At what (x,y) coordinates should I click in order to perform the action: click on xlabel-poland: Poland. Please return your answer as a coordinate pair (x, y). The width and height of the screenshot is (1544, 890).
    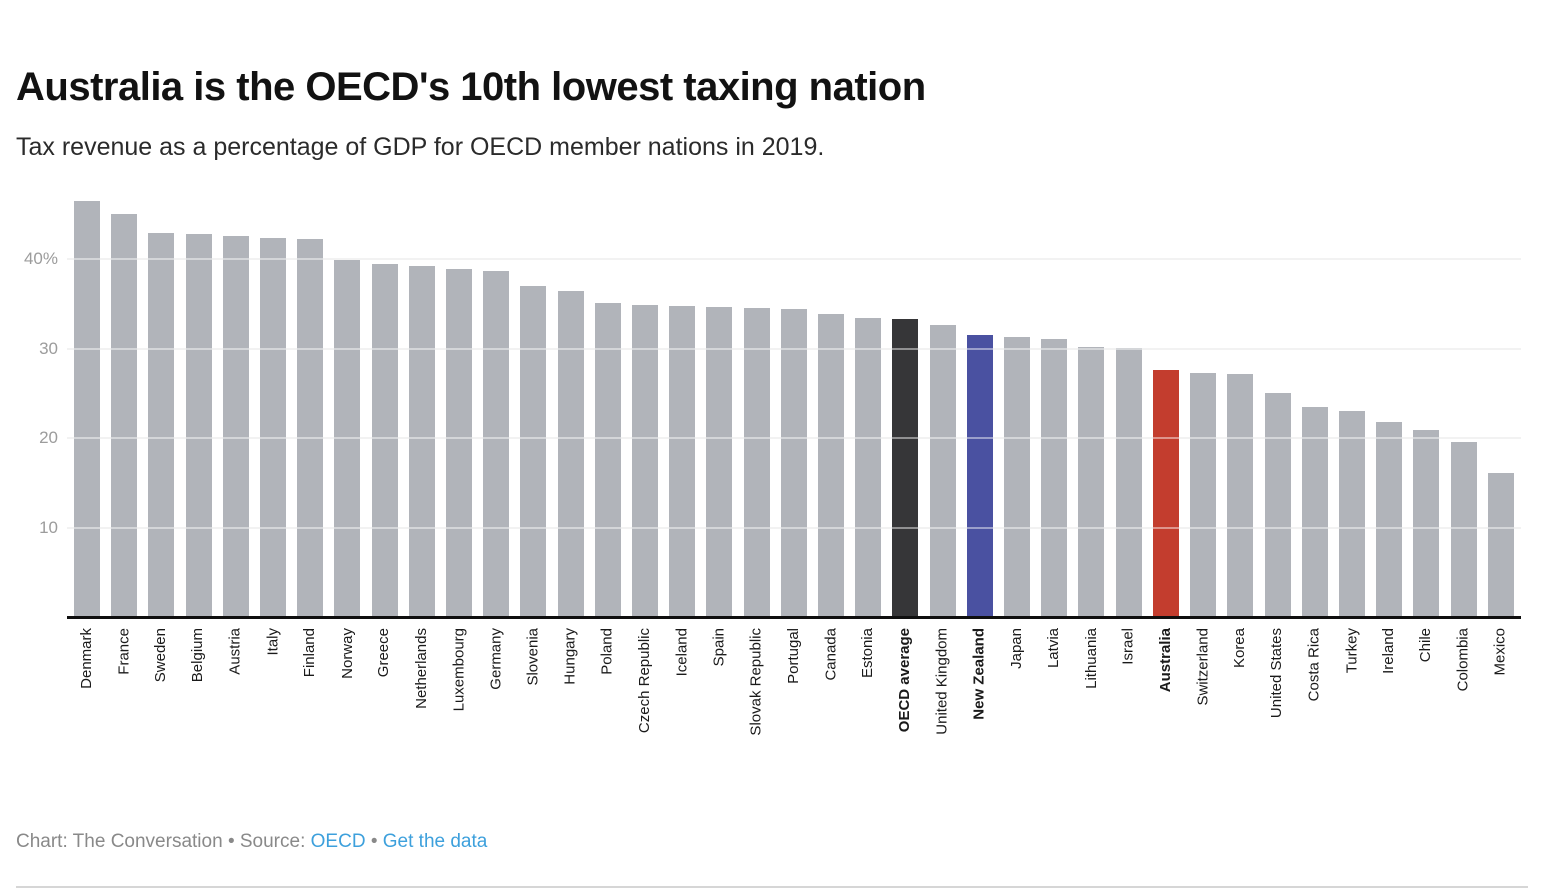
    Looking at the image, I should click on (607, 651).